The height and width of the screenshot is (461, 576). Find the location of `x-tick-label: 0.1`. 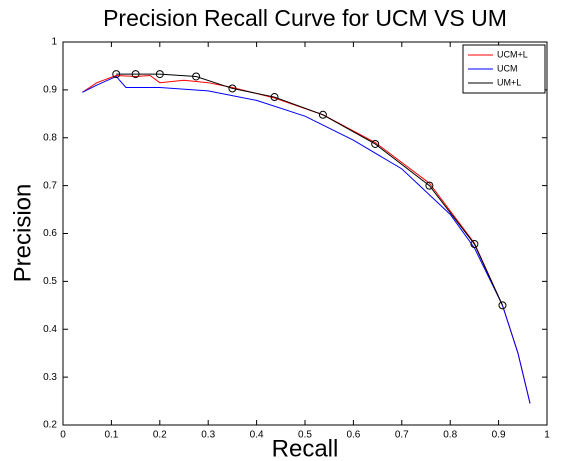

x-tick-label: 0.1 is located at coordinates (111, 435).